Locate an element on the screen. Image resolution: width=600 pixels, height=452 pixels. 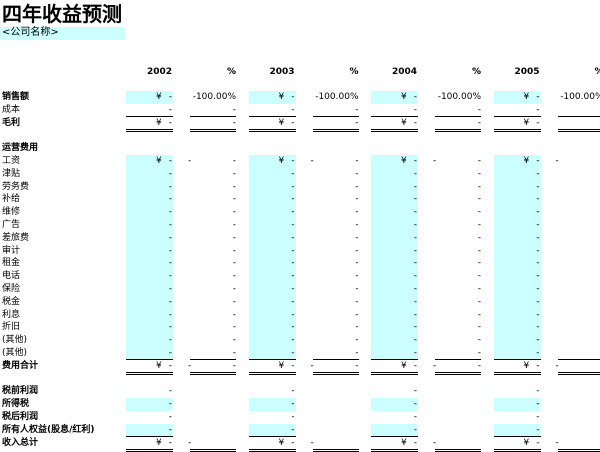
row-label: 税后利润 is located at coordinates (20, 417).